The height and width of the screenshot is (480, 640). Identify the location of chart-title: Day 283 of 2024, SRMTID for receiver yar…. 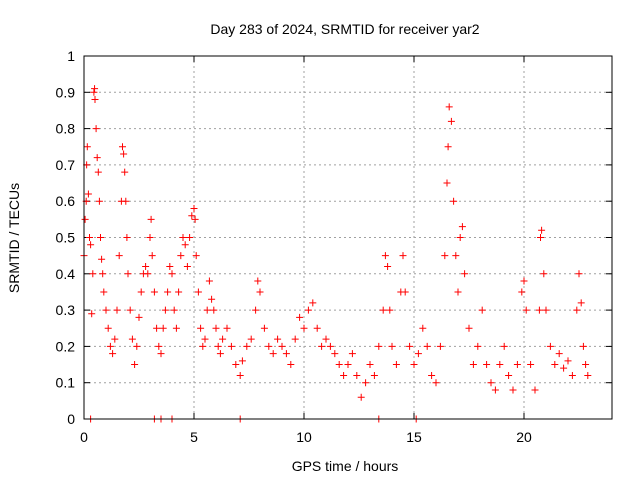
(344, 29).